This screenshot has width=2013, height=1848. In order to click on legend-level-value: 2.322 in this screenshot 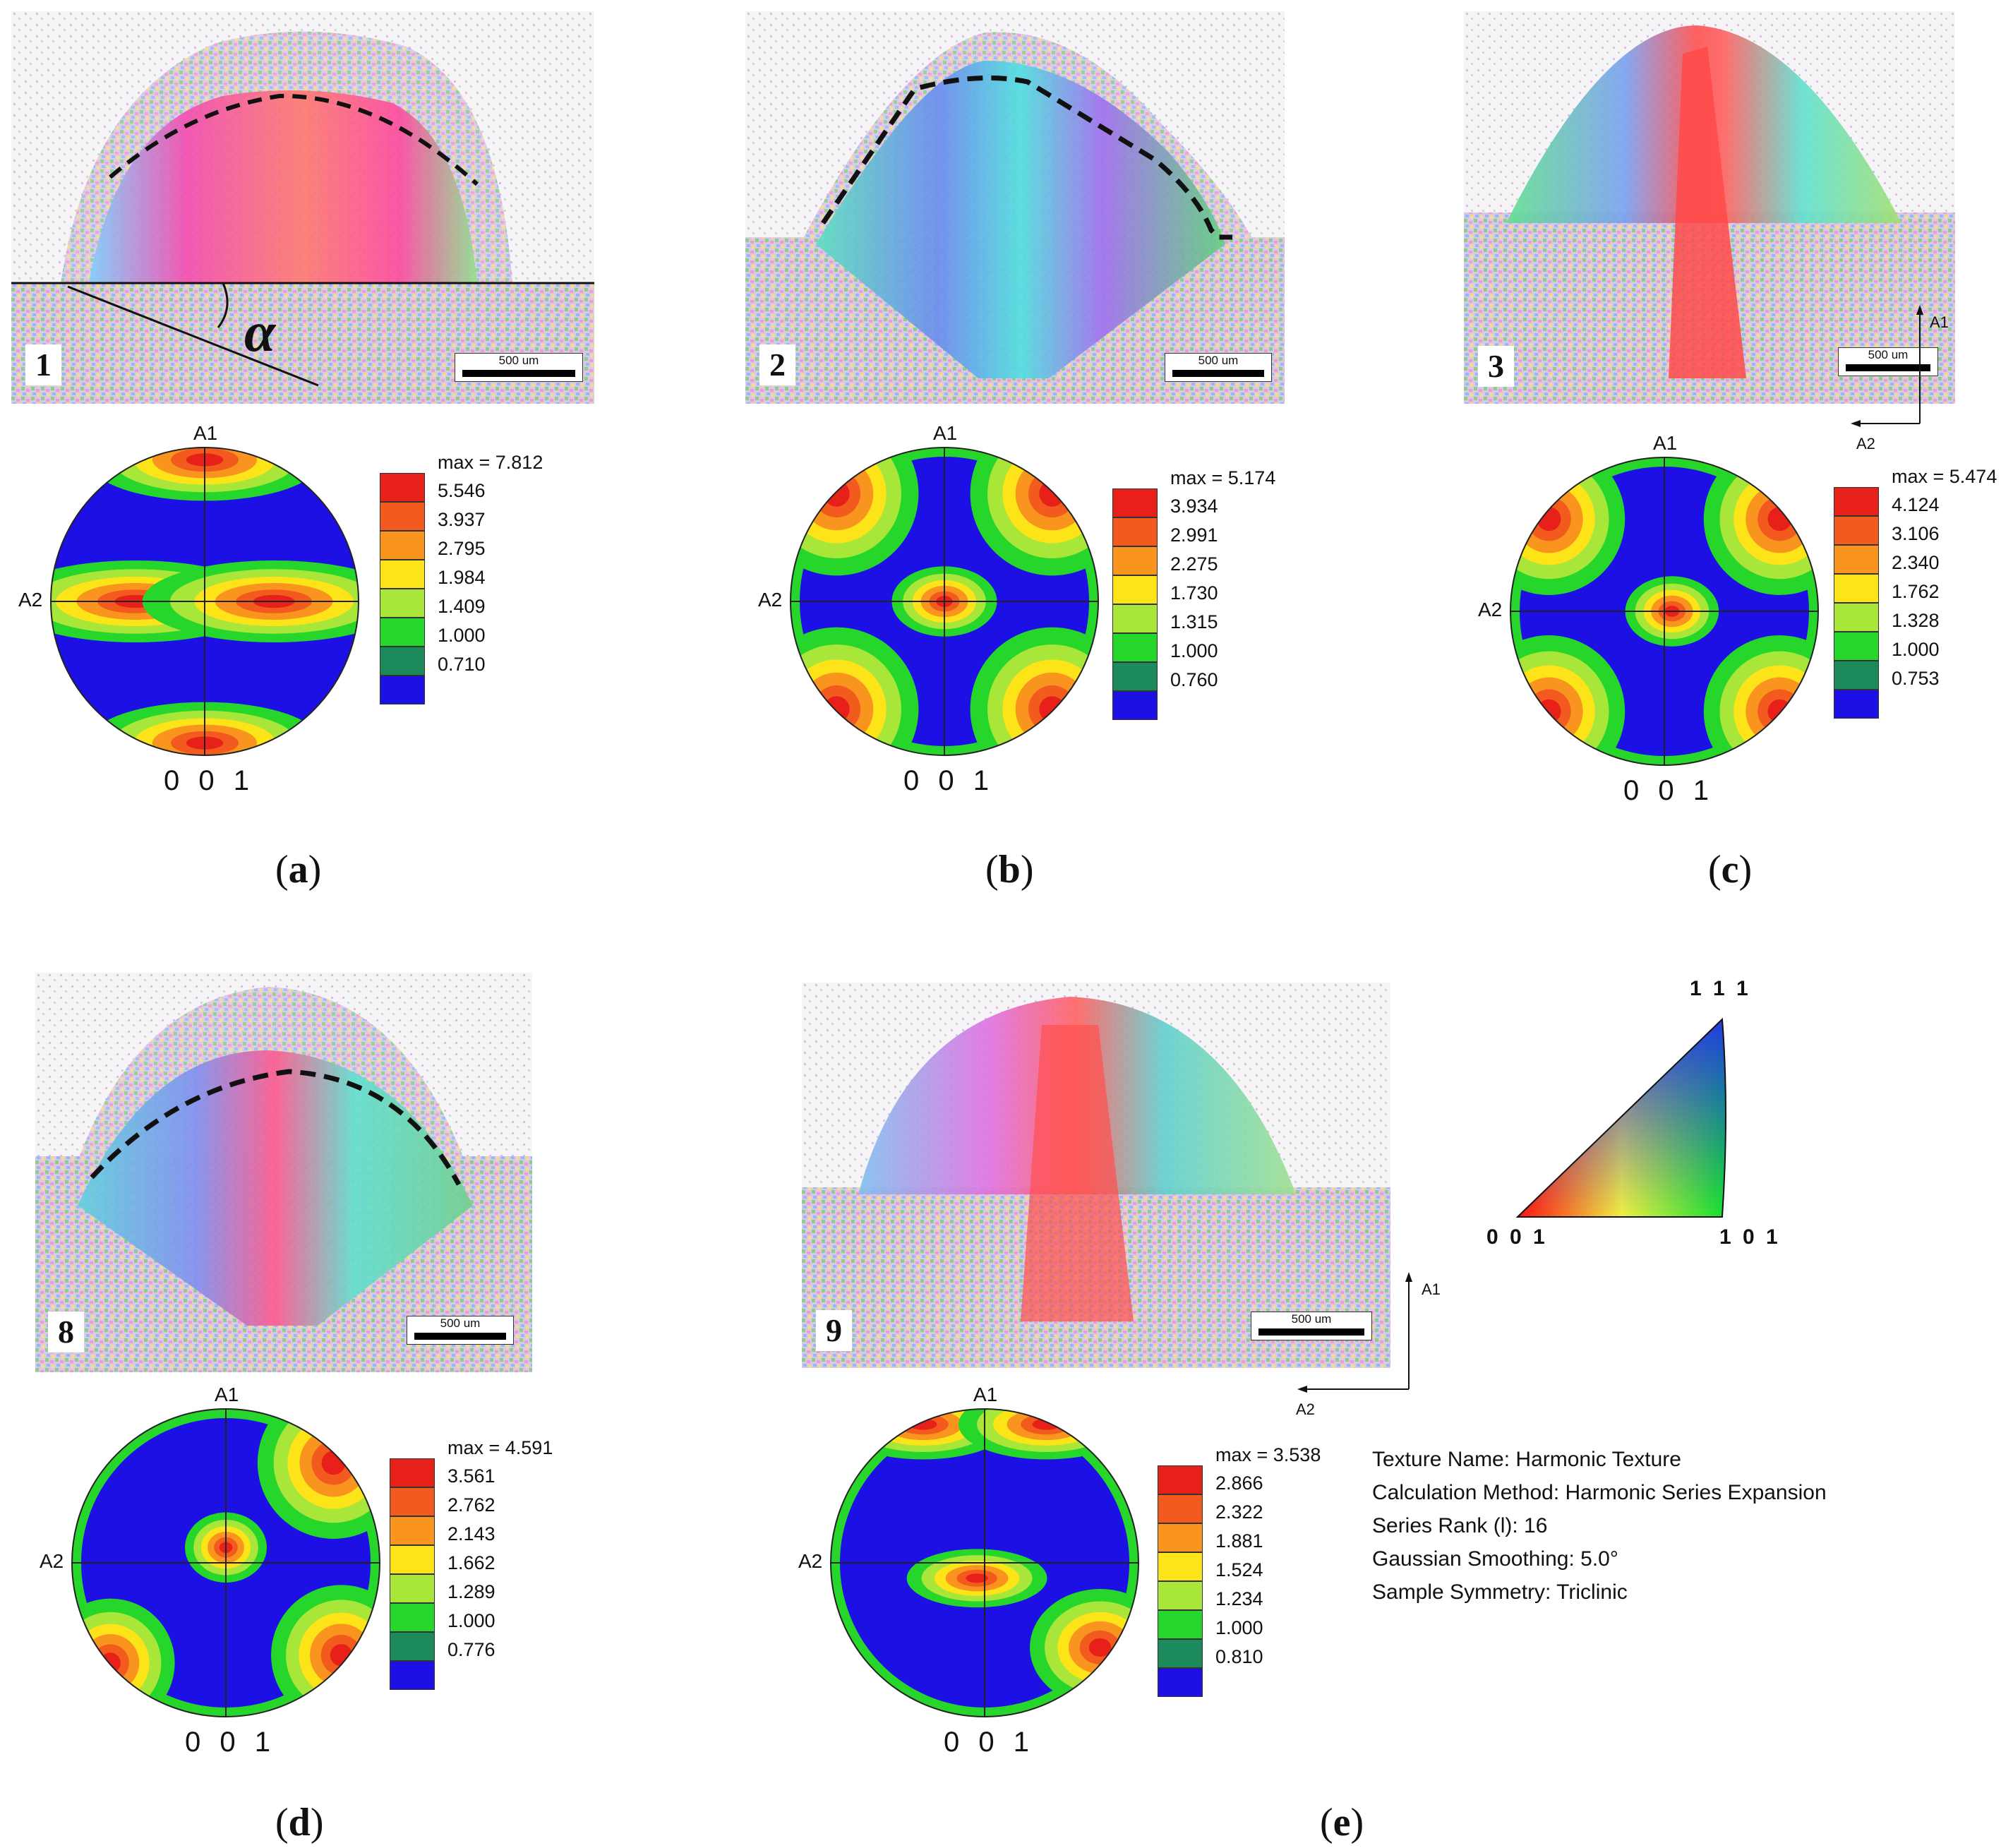, I will do `click(1239, 1512)`.